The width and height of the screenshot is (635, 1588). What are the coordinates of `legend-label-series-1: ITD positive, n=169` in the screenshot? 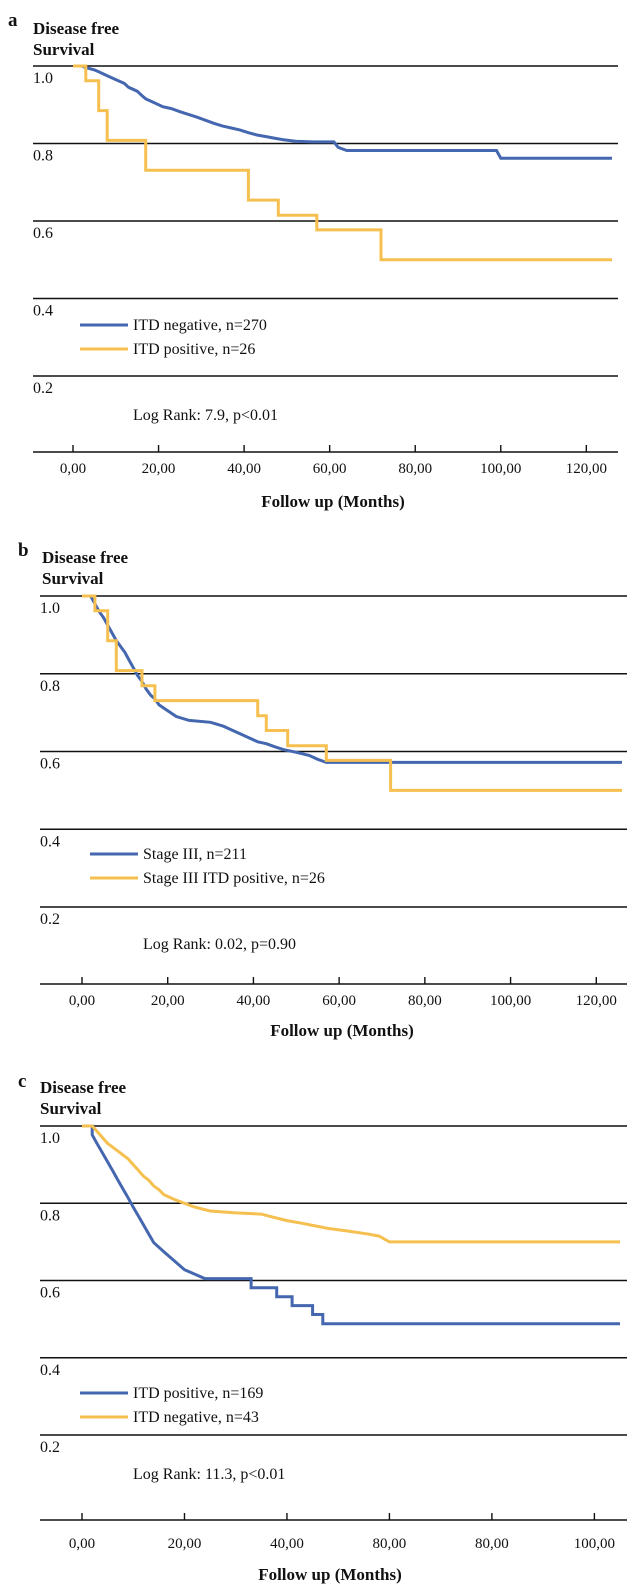 It's located at (198, 1393).